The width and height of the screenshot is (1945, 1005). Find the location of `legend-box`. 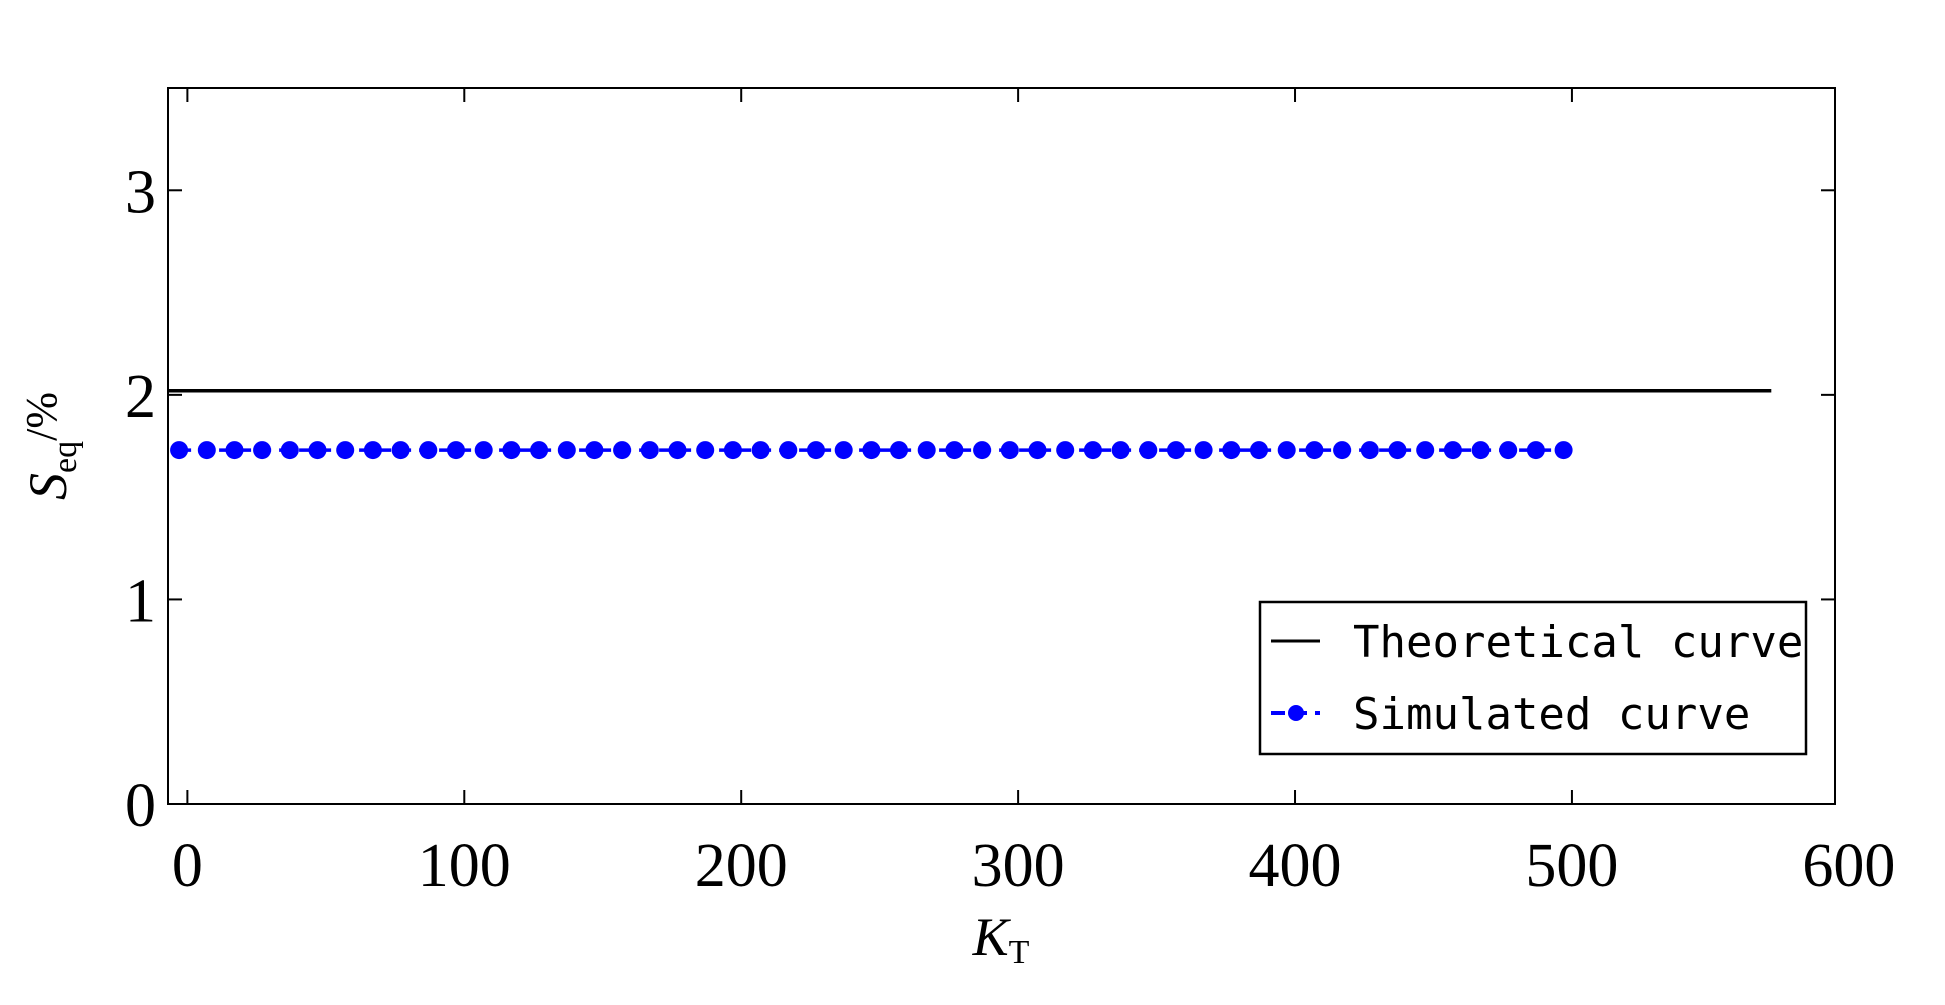

legend-box is located at coordinates (1533, 678).